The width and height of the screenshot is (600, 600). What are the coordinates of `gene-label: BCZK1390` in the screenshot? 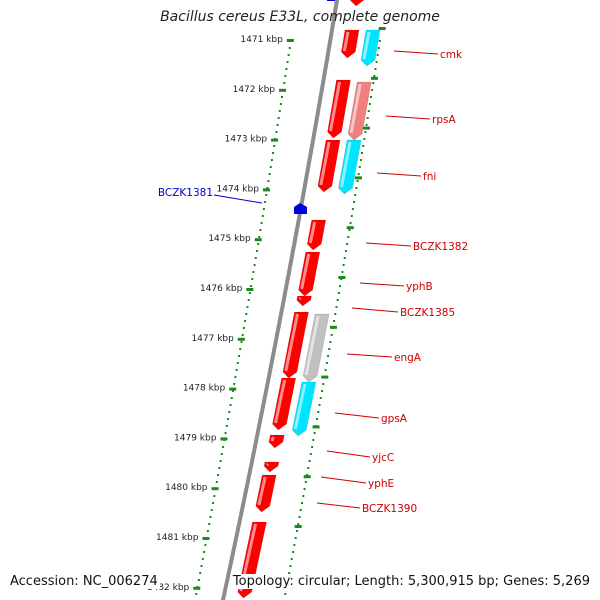 It's located at (389, 509).